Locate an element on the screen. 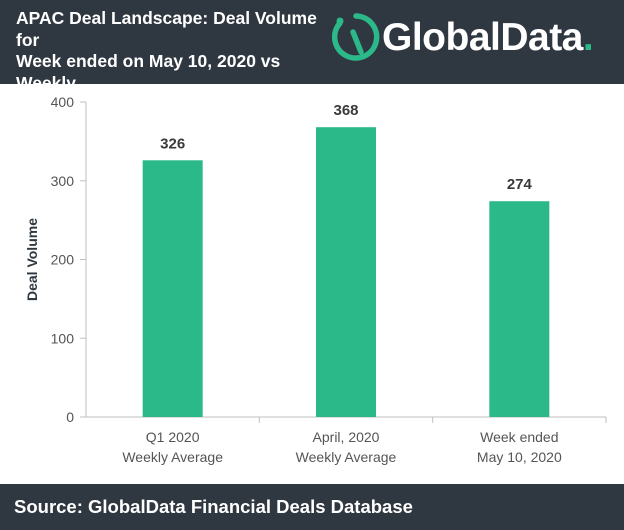  title-line: APAC Deal Landscape: Deal Volume for is located at coordinates (166, 29).